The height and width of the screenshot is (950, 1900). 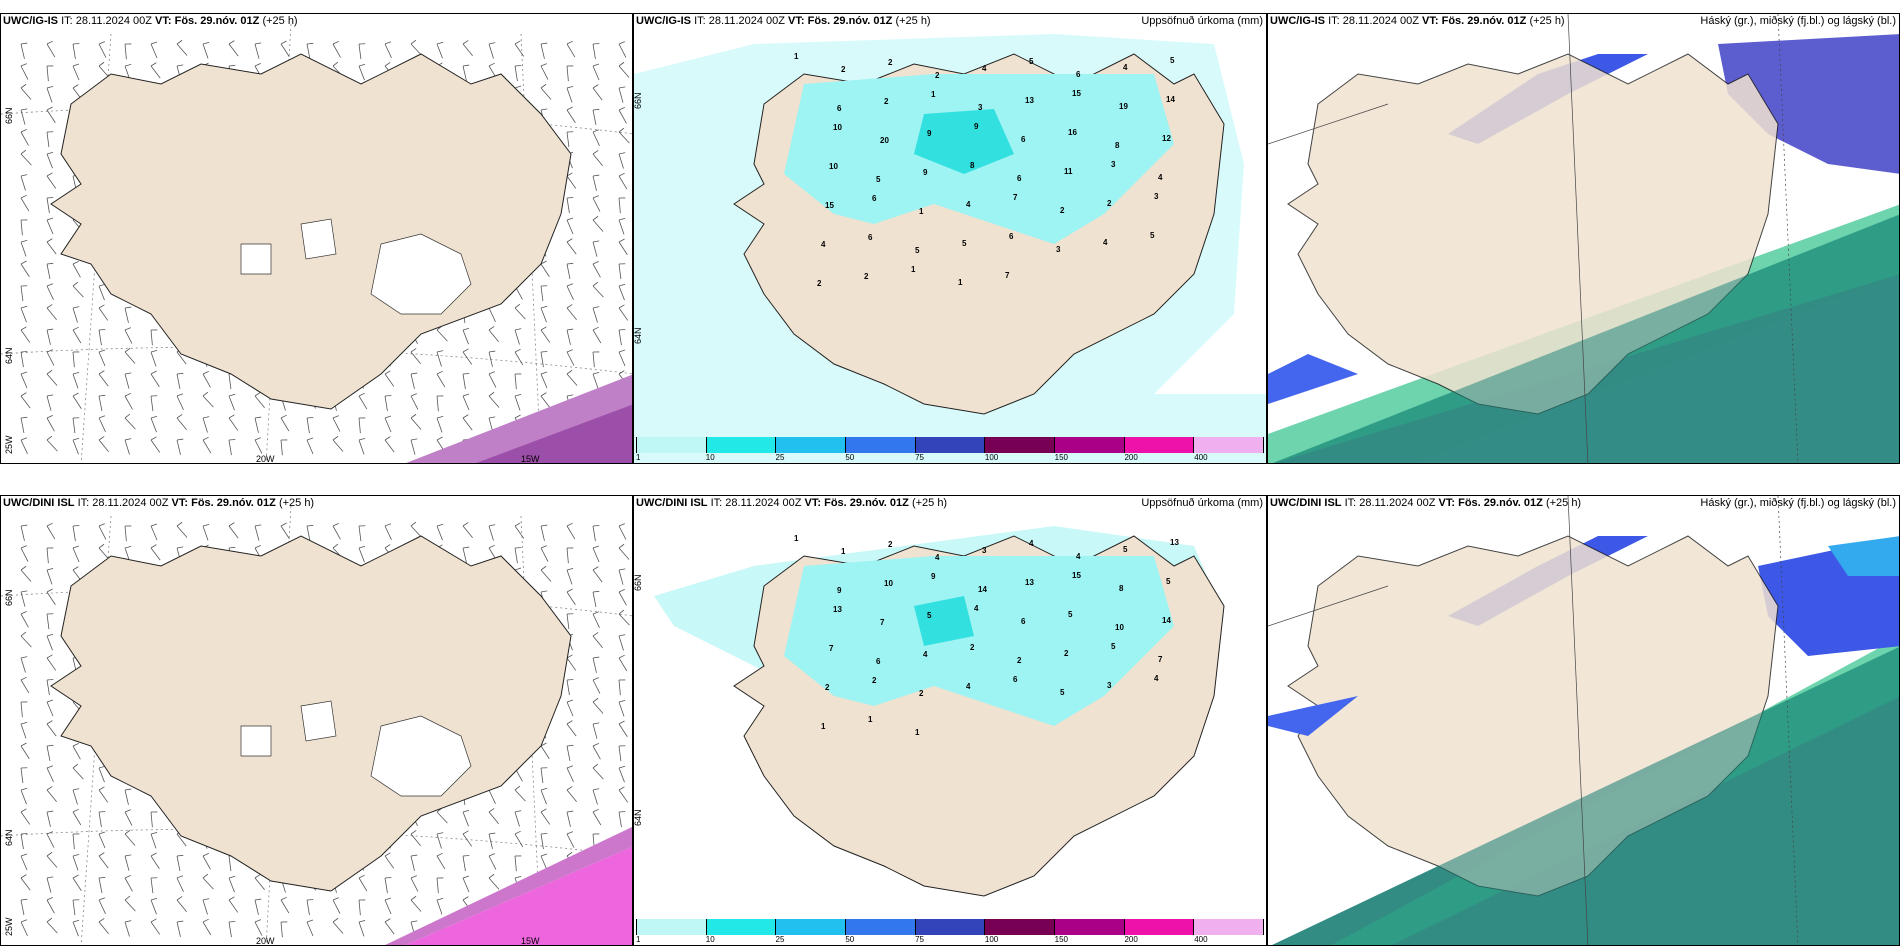 I want to click on panel-title: Uppsöfnuð úrkoma (mm), so click(x=1202, y=21).